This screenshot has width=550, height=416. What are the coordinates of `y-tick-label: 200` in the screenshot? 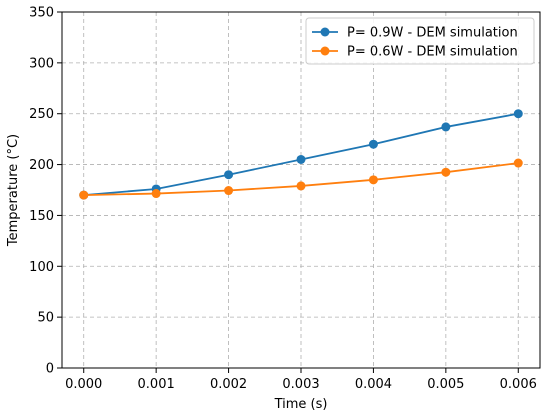 It's located at (41, 165).